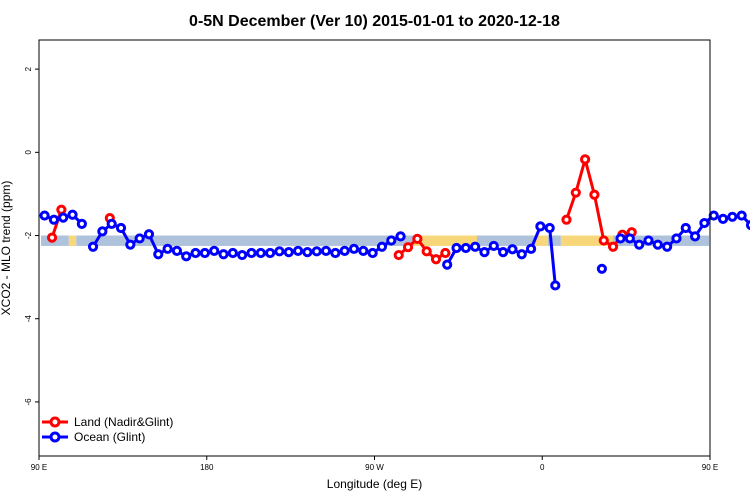 The image size is (750, 500). What do you see at coordinates (542, 467) in the screenshot?
I see `x-tick-label: 0` at bounding box center [542, 467].